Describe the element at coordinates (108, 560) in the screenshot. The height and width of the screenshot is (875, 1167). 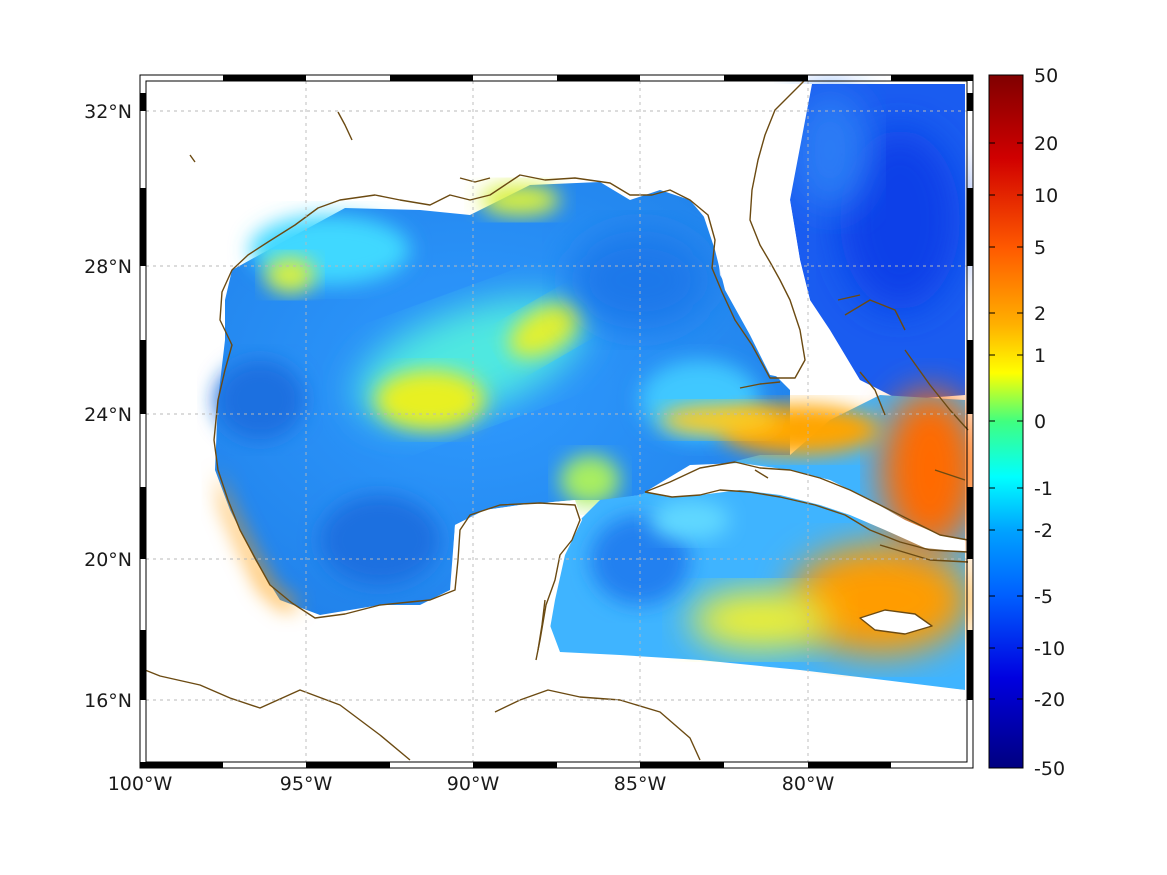
I see `lat-tick-label: 20°N` at that location.